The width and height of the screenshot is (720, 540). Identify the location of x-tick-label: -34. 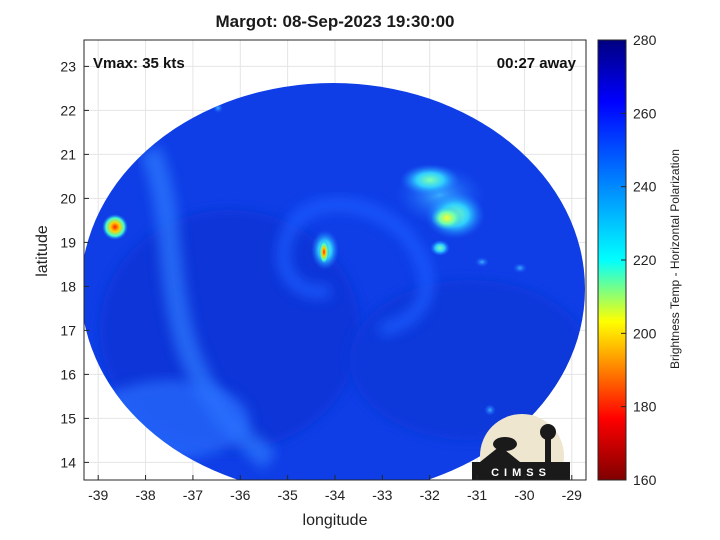
(335, 495).